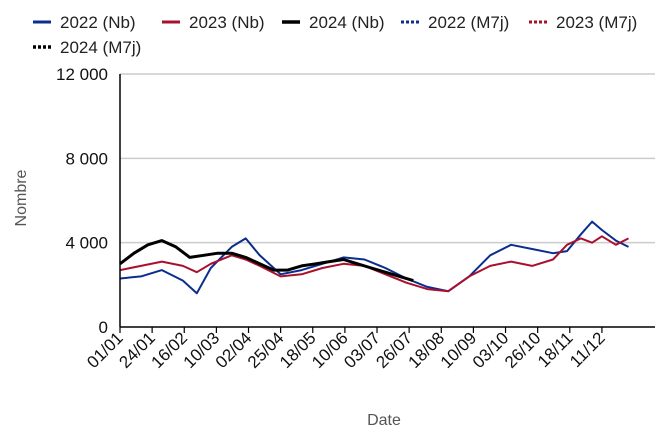 This screenshot has height=427, width=655. Describe the element at coordinates (227, 22) in the screenshot. I see `legend-label: 2023 (Nb)` at that location.